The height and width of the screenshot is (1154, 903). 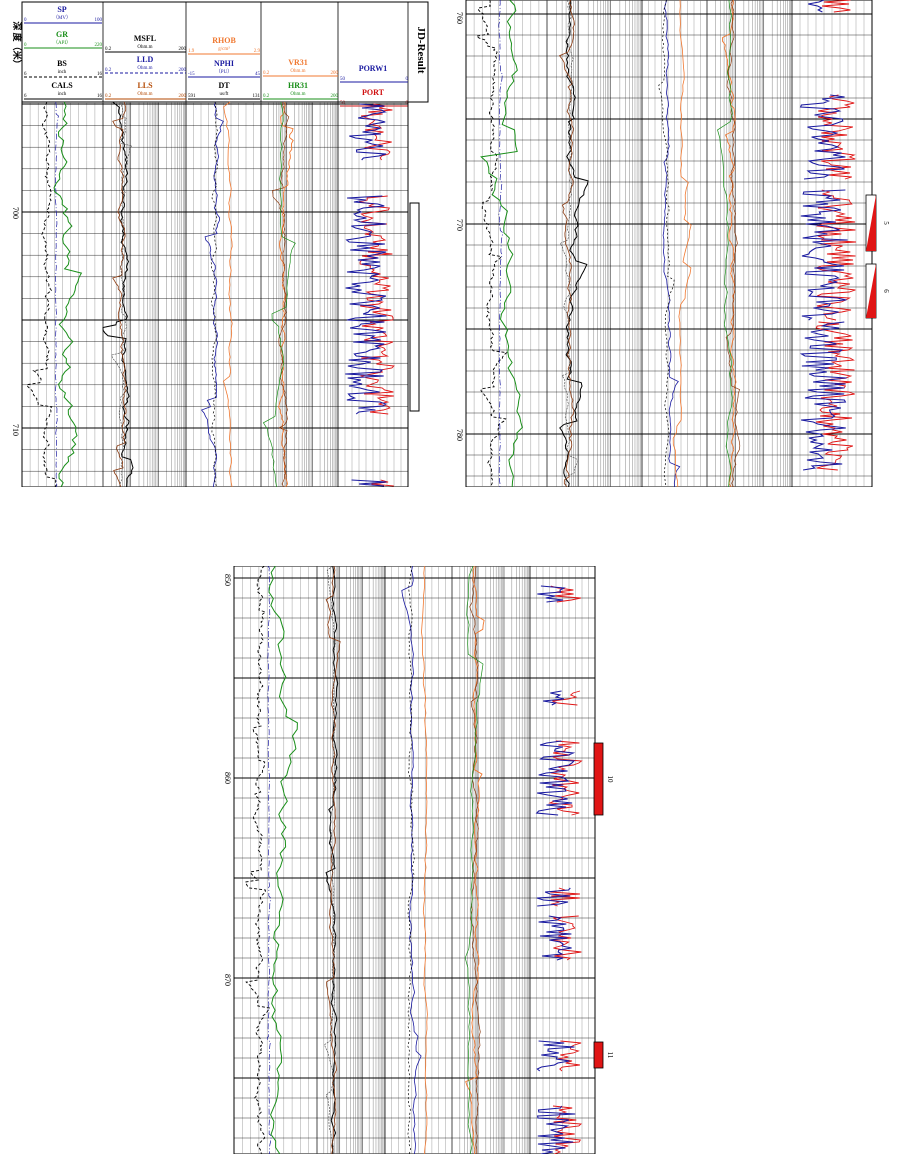 I want to click on dt-header-name: DT, so click(x=224, y=85).